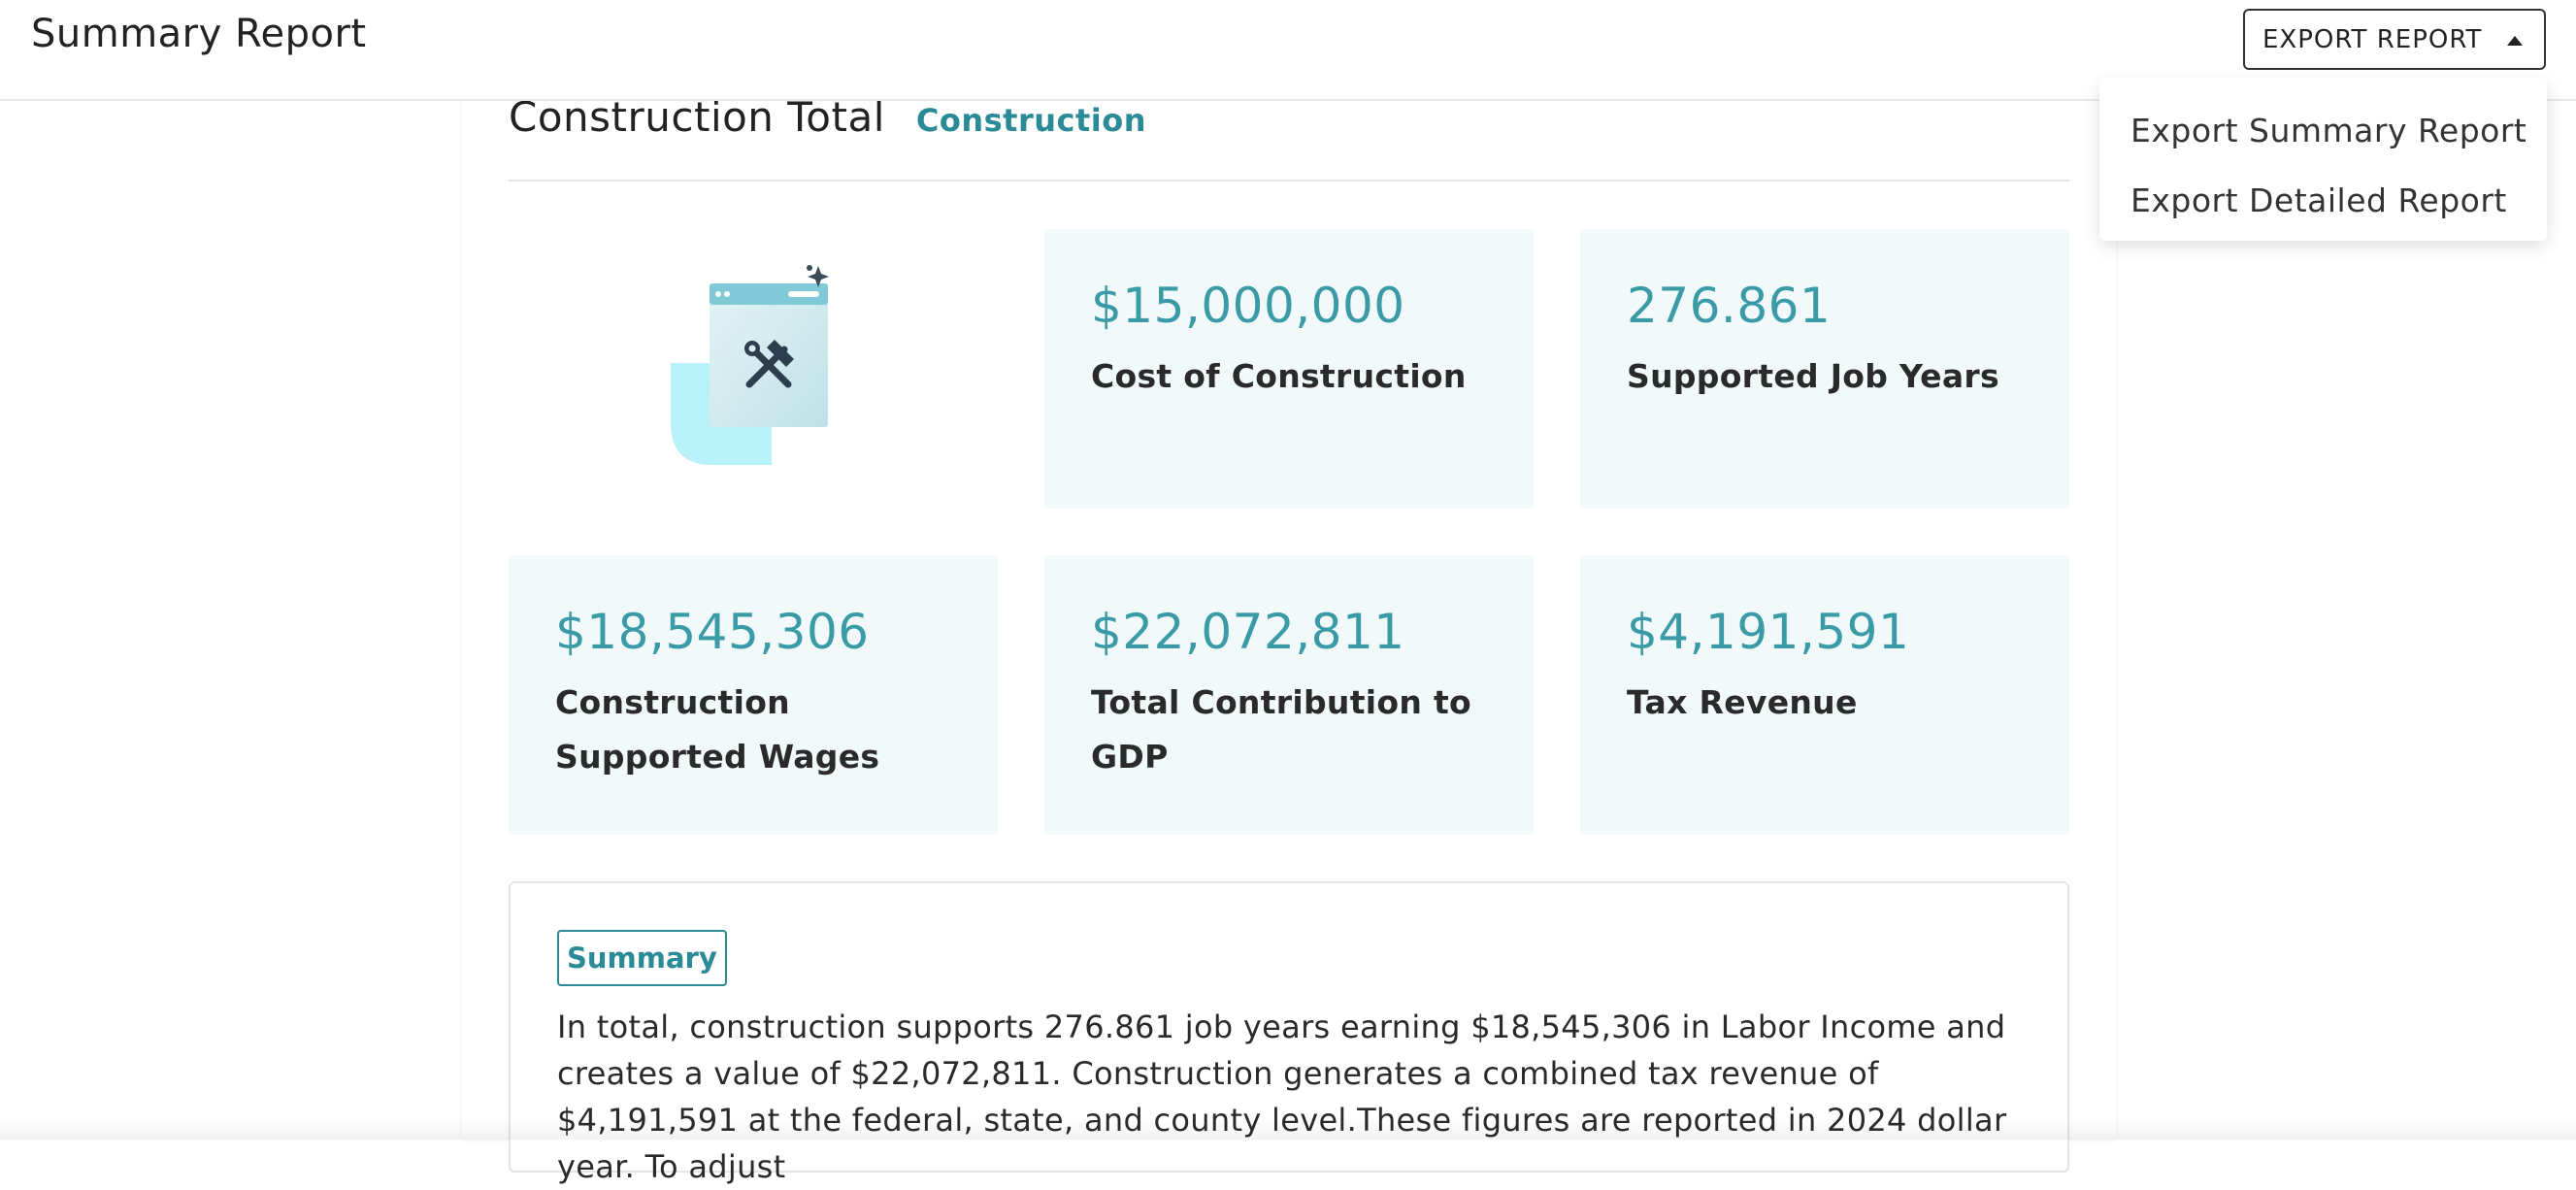  I want to click on stat-card-job-years: 276.861 Supported Job Years, so click(1824, 369).